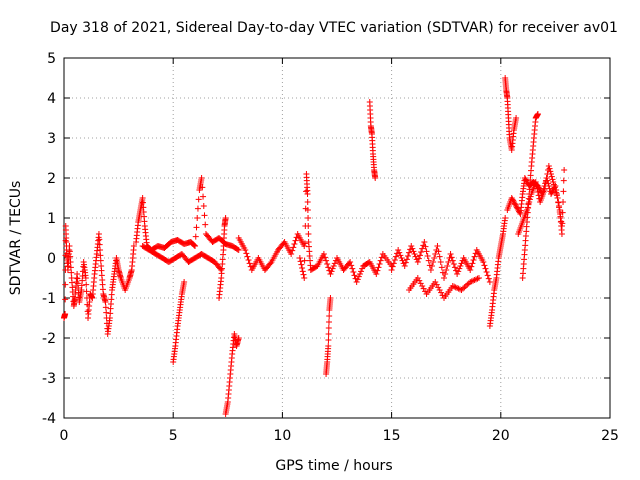 This screenshot has width=640, height=480. What do you see at coordinates (51, 99) in the screenshot?
I see `y-tick-label: 4` at bounding box center [51, 99].